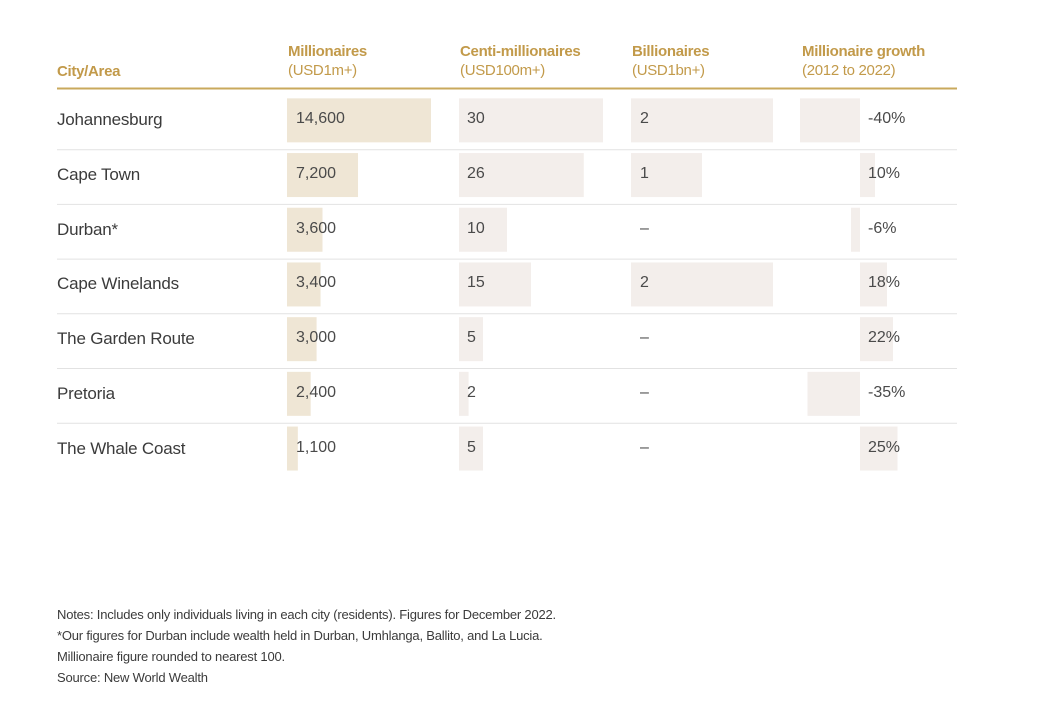 The image size is (1048, 702). What do you see at coordinates (520, 61) in the screenshot?
I see `header-centi: Centi-millionaires (USD100m+)` at bounding box center [520, 61].